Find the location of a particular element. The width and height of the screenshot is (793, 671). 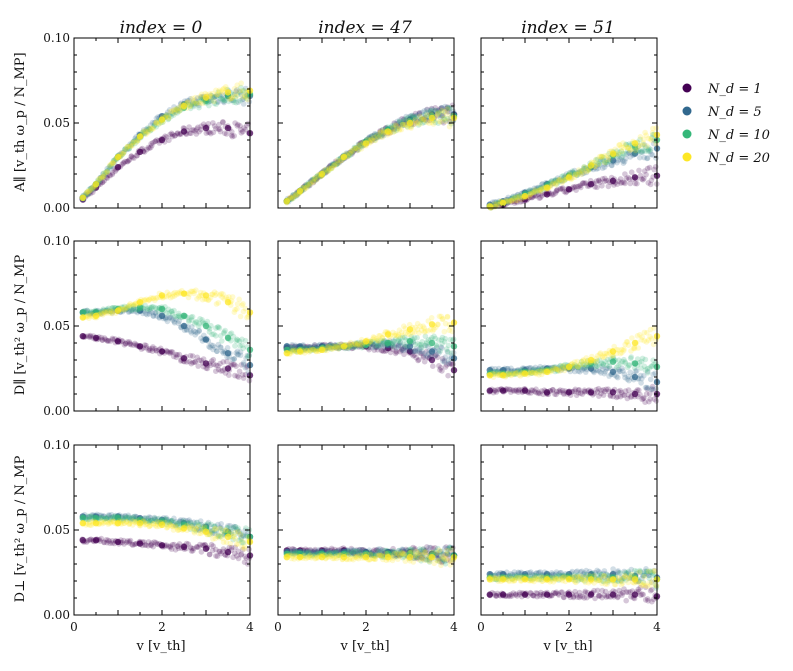

panel-r0-c2 is located at coordinates (570, 124).